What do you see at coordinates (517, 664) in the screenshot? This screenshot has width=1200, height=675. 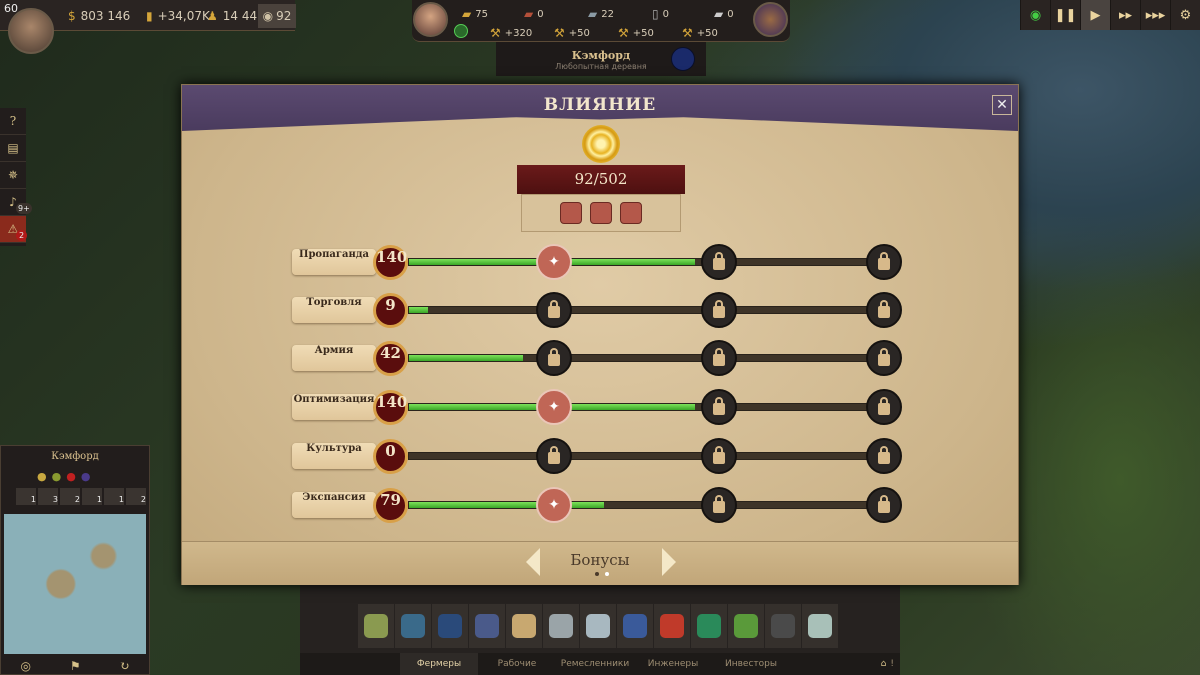 I see `tab-workers: Рабочие` at bounding box center [517, 664].